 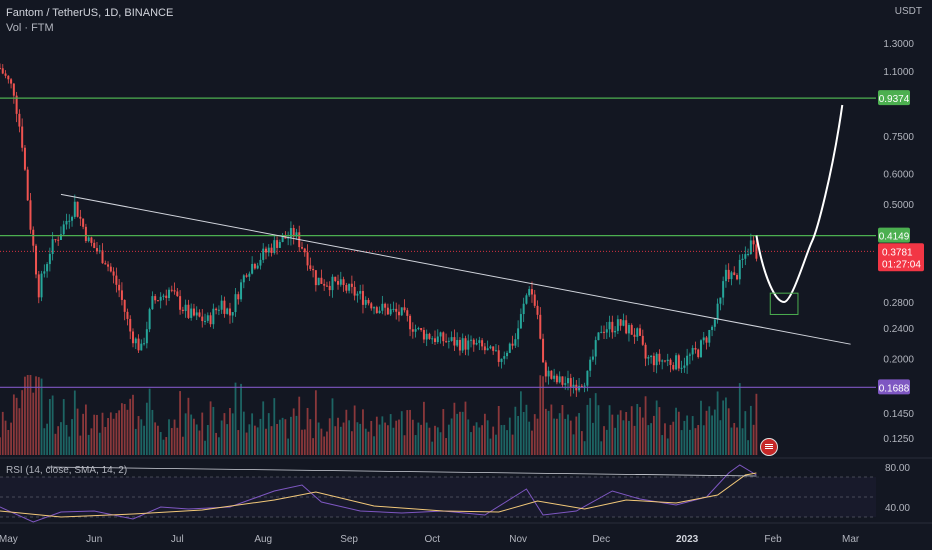 What do you see at coordinates (30, 28) in the screenshot?
I see `volume-label: Vol · FTM` at bounding box center [30, 28].